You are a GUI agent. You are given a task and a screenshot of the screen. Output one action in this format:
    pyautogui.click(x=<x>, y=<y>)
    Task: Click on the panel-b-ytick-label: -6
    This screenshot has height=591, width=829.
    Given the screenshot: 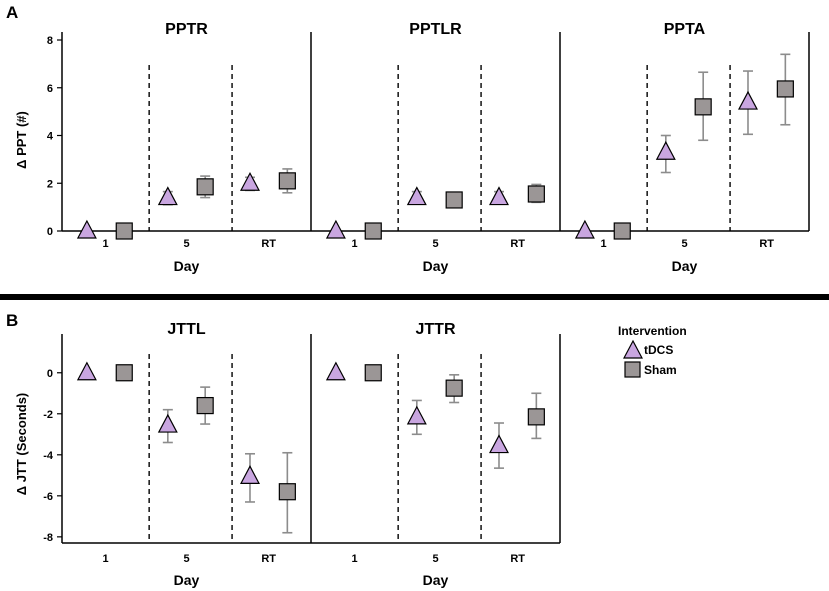 What is the action you would take?
    pyautogui.click(x=48, y=497)
    